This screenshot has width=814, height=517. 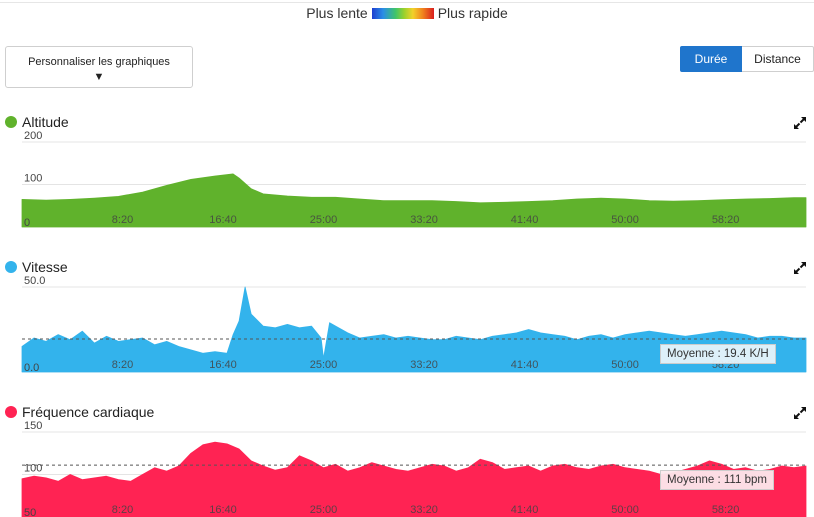 I want to click on speed-color-dot, so click(x=11, y=267).